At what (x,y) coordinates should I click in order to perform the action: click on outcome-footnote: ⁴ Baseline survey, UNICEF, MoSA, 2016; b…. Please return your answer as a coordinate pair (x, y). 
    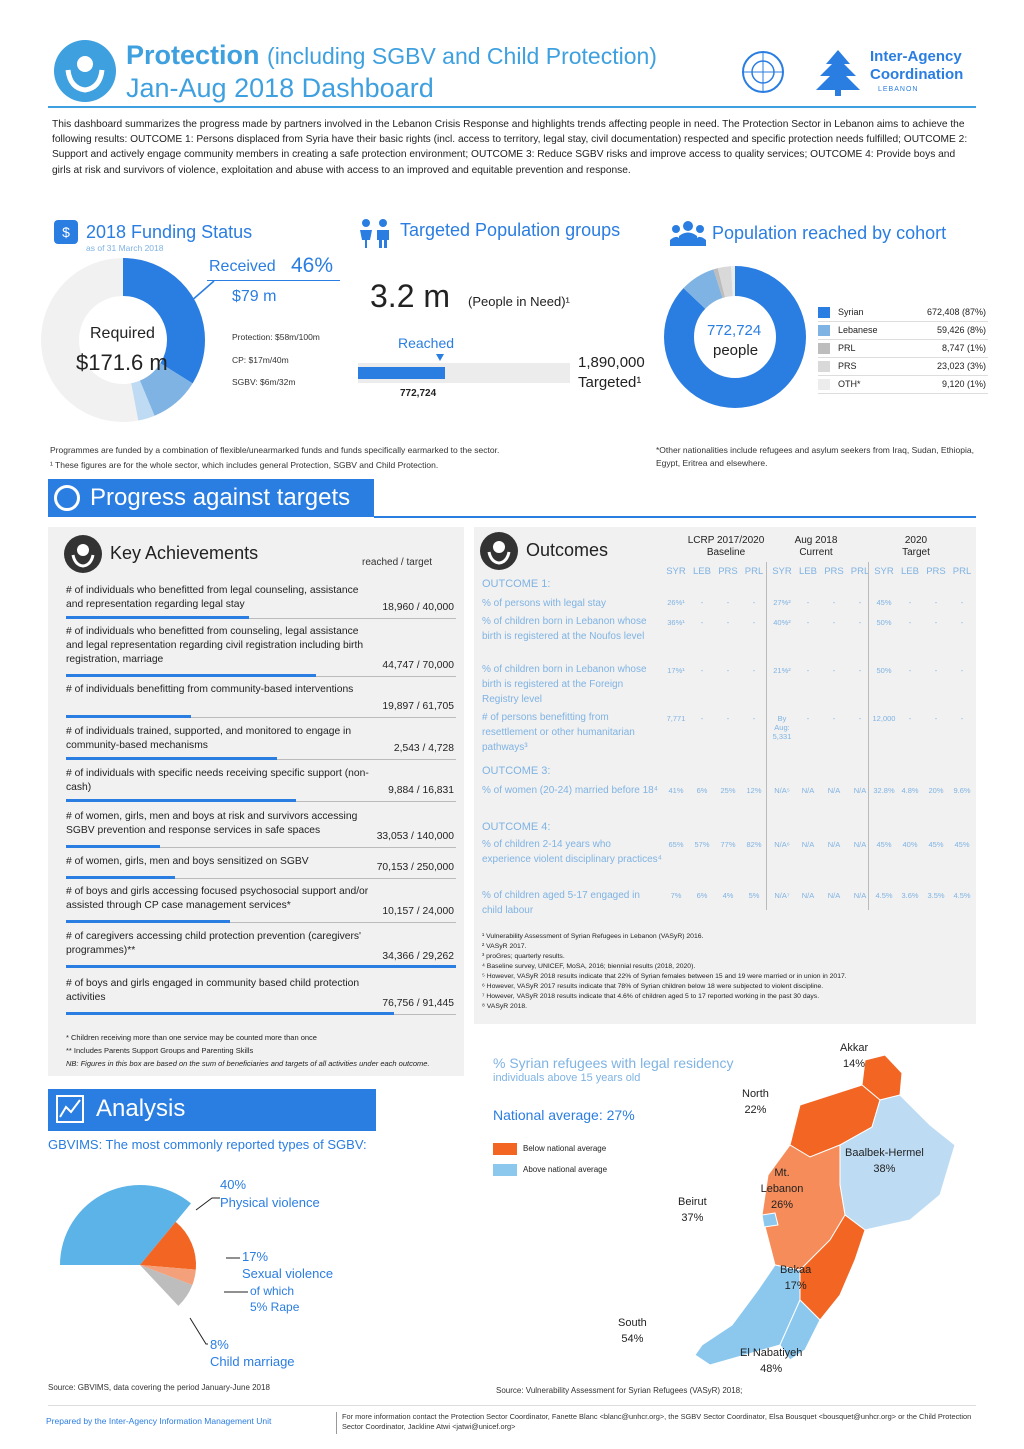
    Looking at the image, I should click on (589, 966).